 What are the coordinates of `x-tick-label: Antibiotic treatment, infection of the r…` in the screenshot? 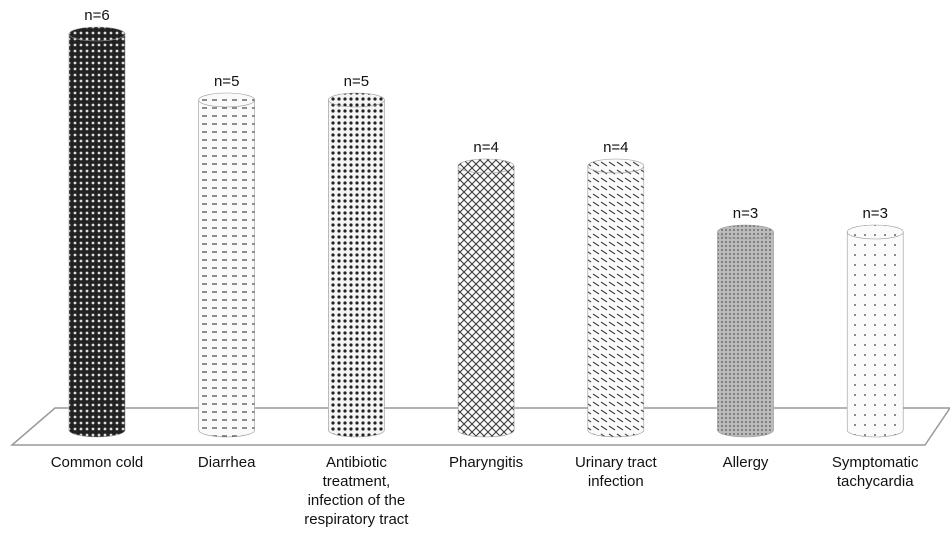 It's located at (356, 491).